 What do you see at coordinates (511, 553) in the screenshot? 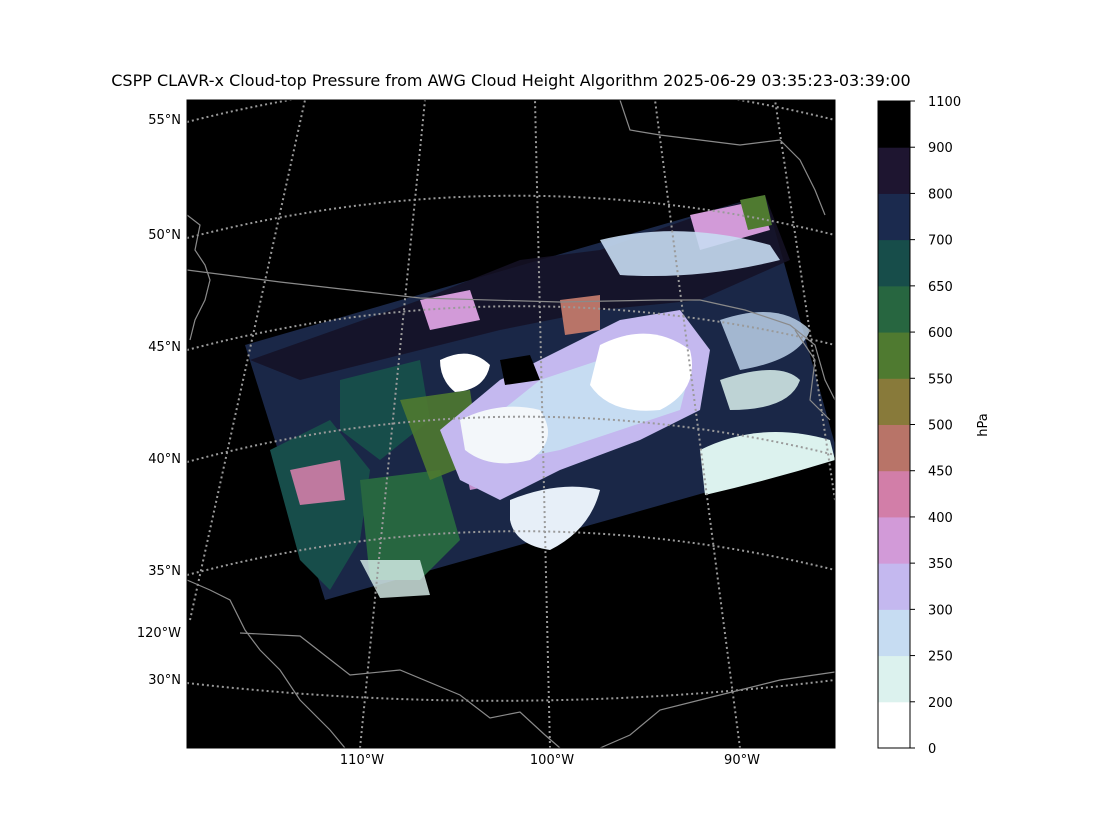
I see `lat-35-gridline` at bounding box center [511, 553].